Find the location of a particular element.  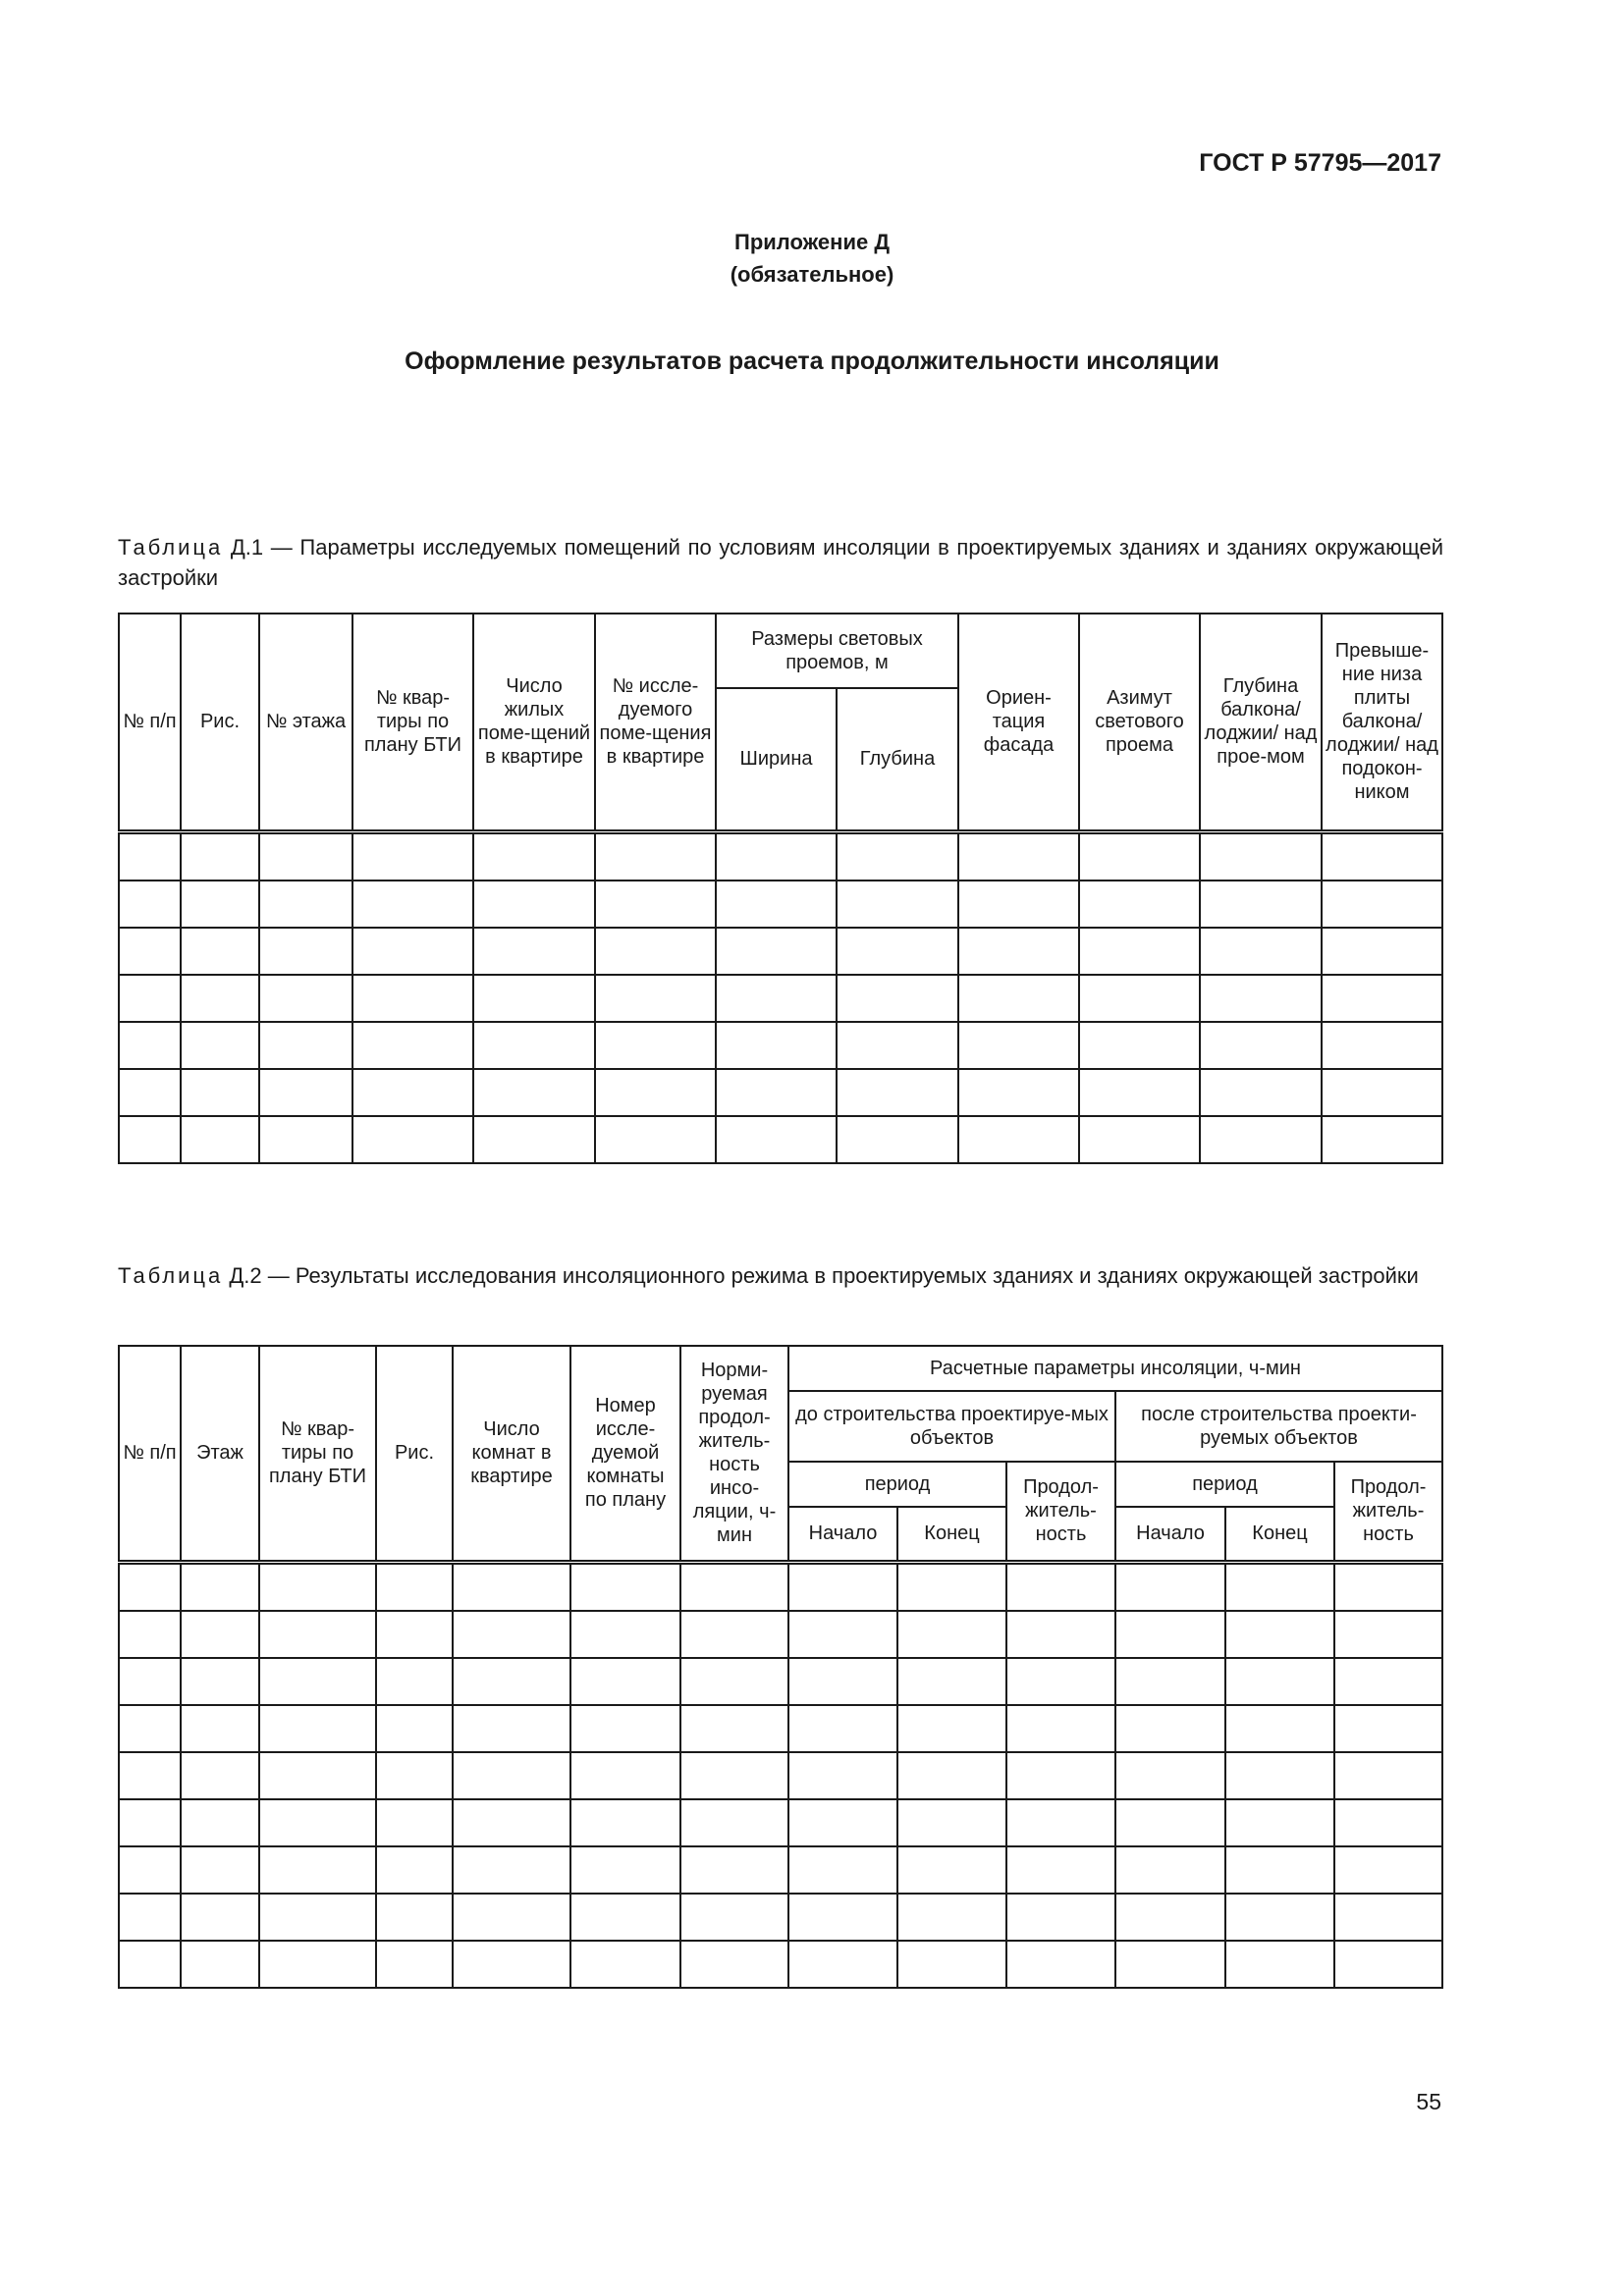

header-num: № п/п is located at coordinates (150, 724).